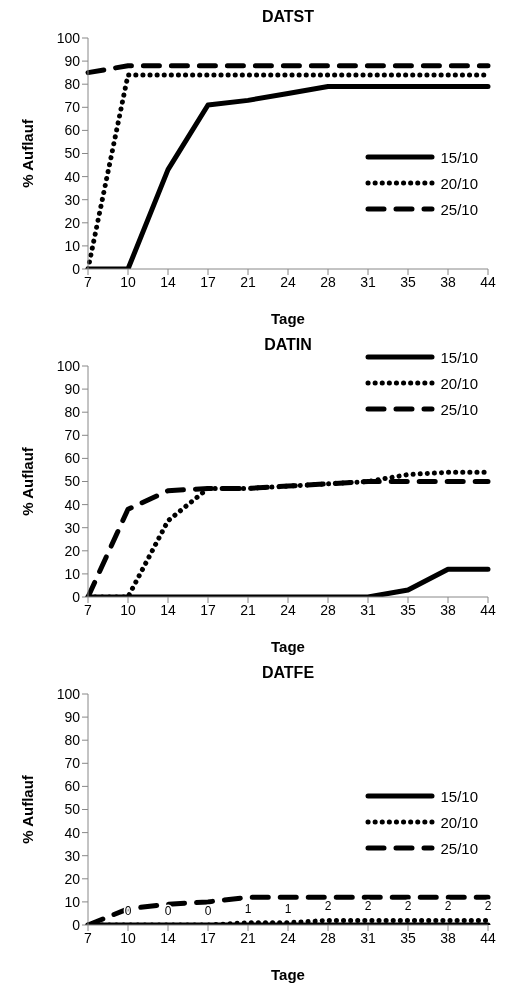 The height and width of the screenshot is (1008, 519). Describe the element at coordinates (288, 344) in the screenshot. I see `chart-title: DATIN` at that location.